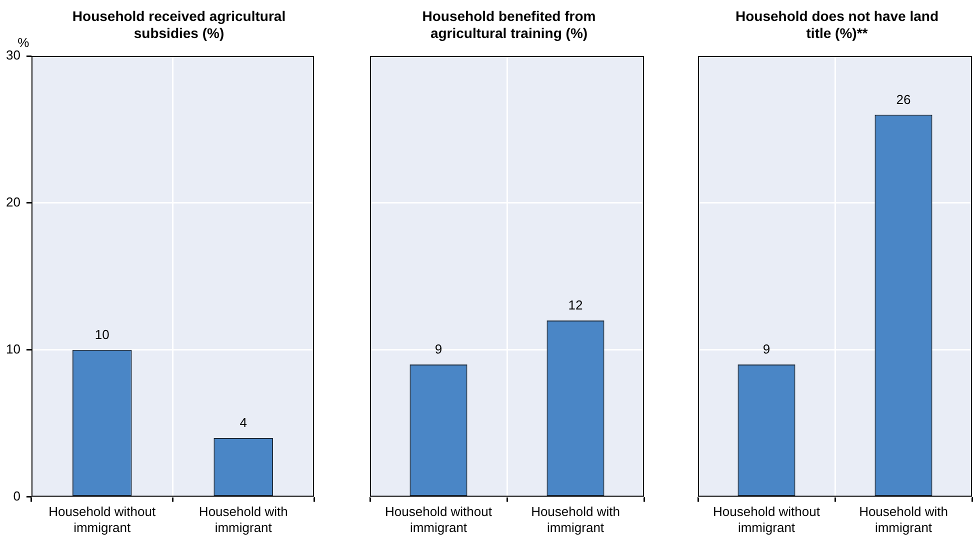 The image size is (978, 541). Describe the element at coordinates (575, 305) in the screenshot. I see `data-label: 12` at that location.